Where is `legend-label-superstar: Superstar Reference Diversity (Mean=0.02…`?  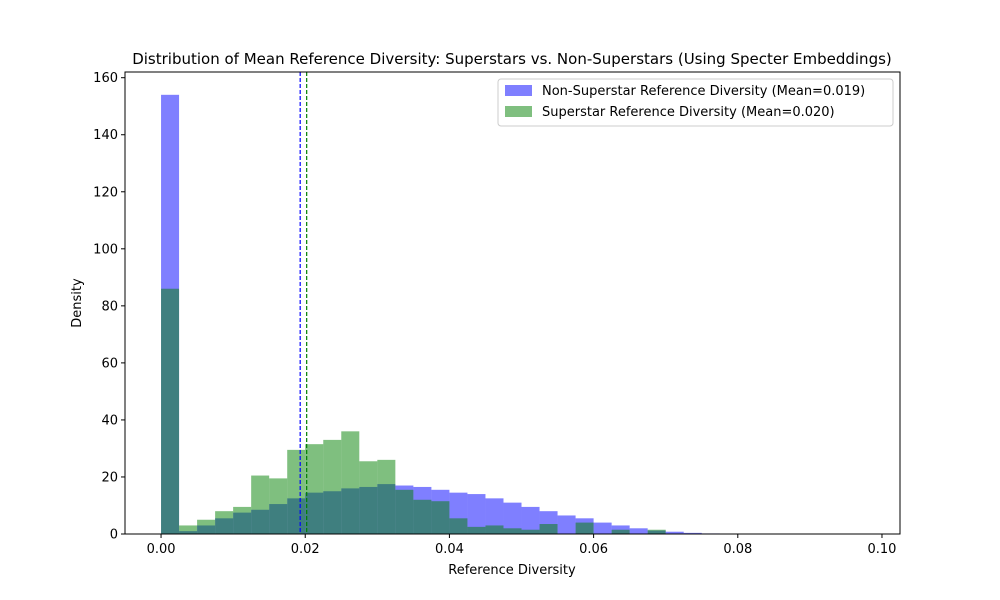
legend-label-superstar: Superstar Reference Diversity (Mean=0.02… is located at coordinates (688, 112).